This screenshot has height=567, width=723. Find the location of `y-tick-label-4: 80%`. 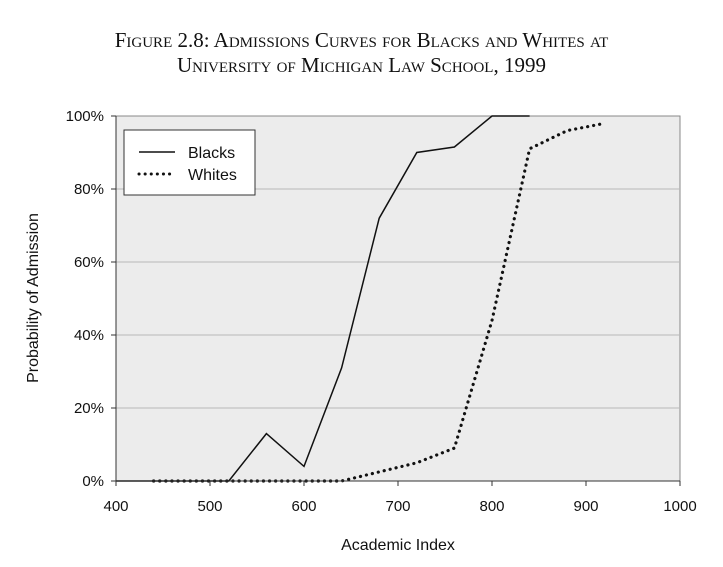

y-tick-label-4: 80% is located at coordinates (89, 189).